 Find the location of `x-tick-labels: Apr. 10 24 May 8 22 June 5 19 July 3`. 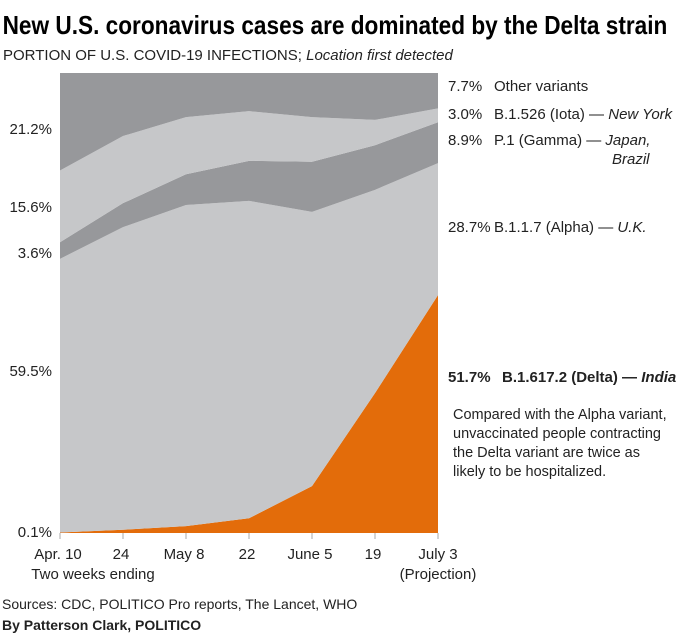

x-tick-labels: Apr. 10 24 May 8 22 June 5 19 July 3 is located at coordinates (245, 554).